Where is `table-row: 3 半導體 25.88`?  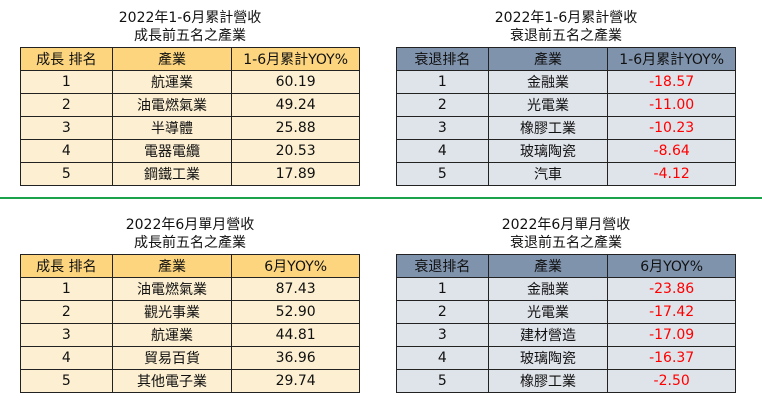
table-row: 3 半導體 25.88 is located at coordinates (190, 128).